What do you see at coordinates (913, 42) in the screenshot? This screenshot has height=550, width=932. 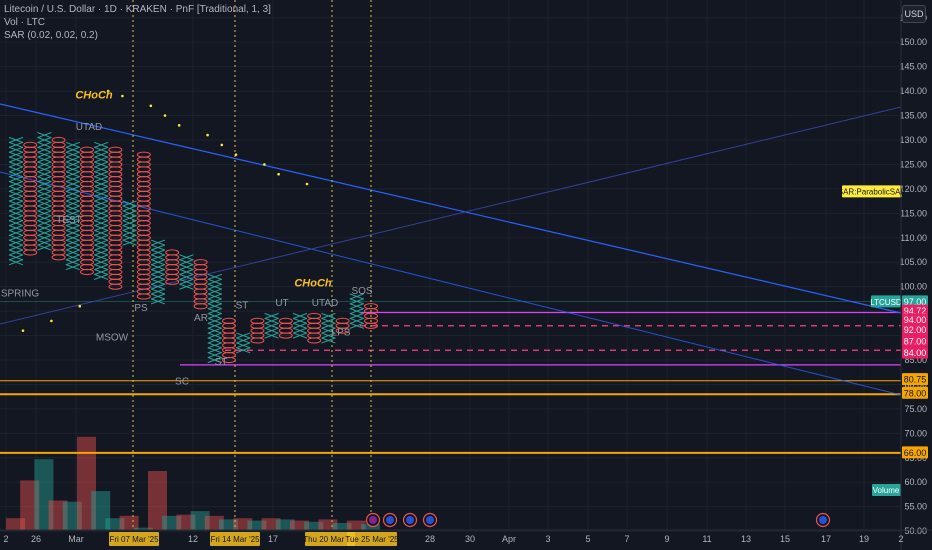 I see `price-axis-label: 150.00` at bounding box center [913, 42].